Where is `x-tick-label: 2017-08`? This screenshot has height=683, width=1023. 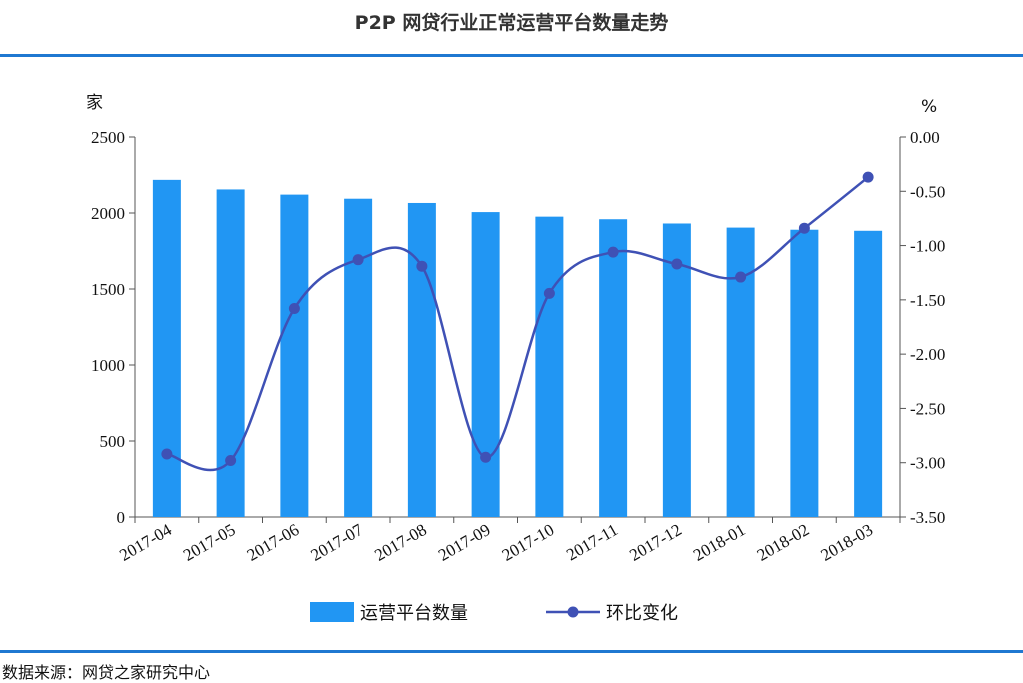 x-tick-label: 2017-08 is located at coordinates (400, 542).